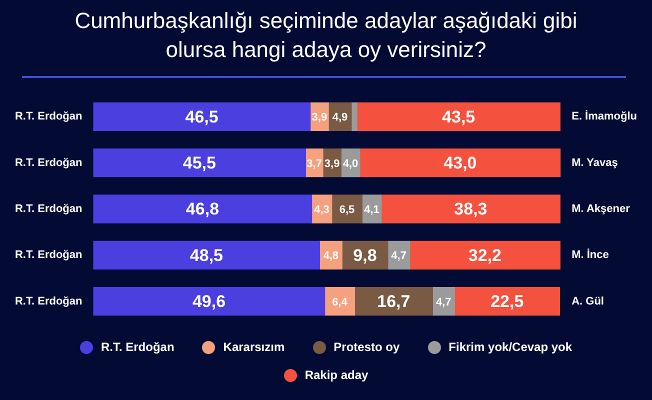 This screenshot has width=652, height=400. I want to click on data-label: 38,3, so click(471, 209).